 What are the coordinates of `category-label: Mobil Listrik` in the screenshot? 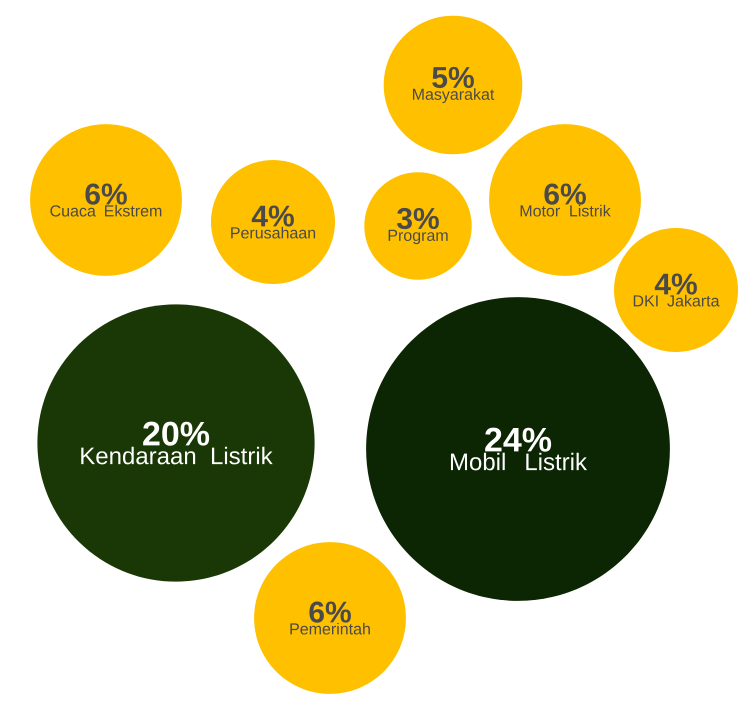 It's located at (519, 461).